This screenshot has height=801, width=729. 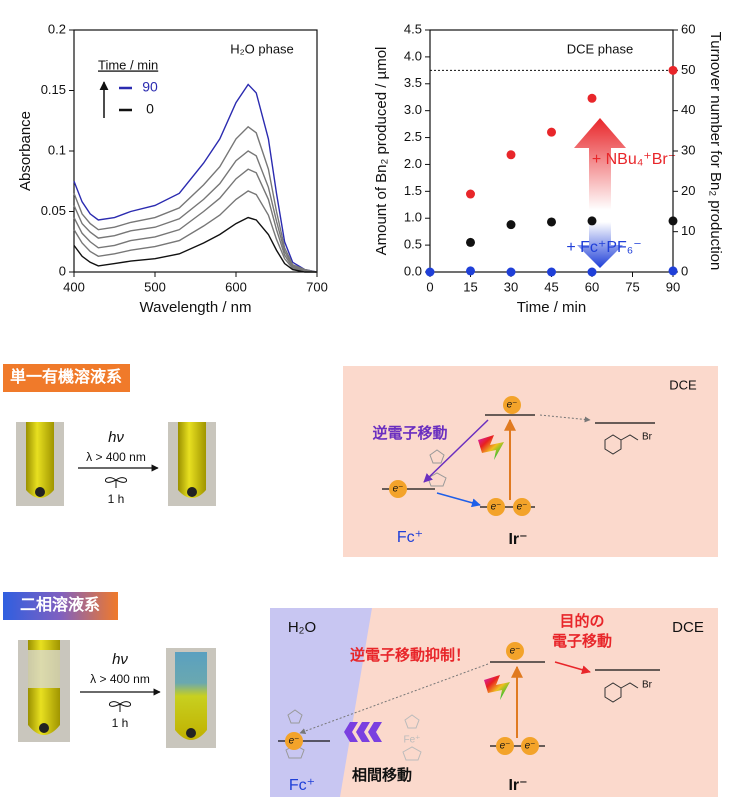 What do you see at coordinates (413, 28) in the screenshot?
I see `y-tick-label: 4.5` at bounding box center [413, 28].